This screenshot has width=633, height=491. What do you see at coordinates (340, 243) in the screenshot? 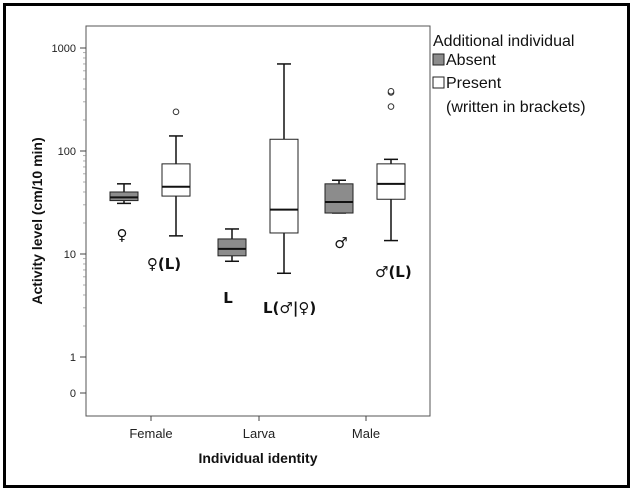
I see `box-annotation: ♂` at bounding box center [340, 243].